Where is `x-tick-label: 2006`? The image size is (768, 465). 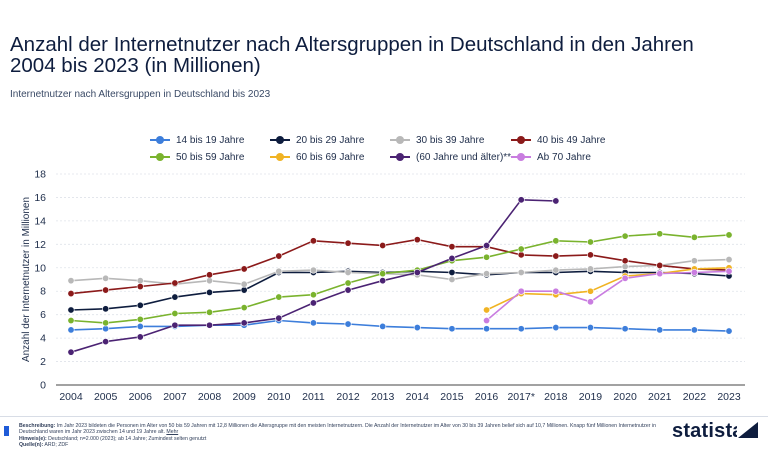 x-tick-label: 2006 is located at coordinates (141, 397).